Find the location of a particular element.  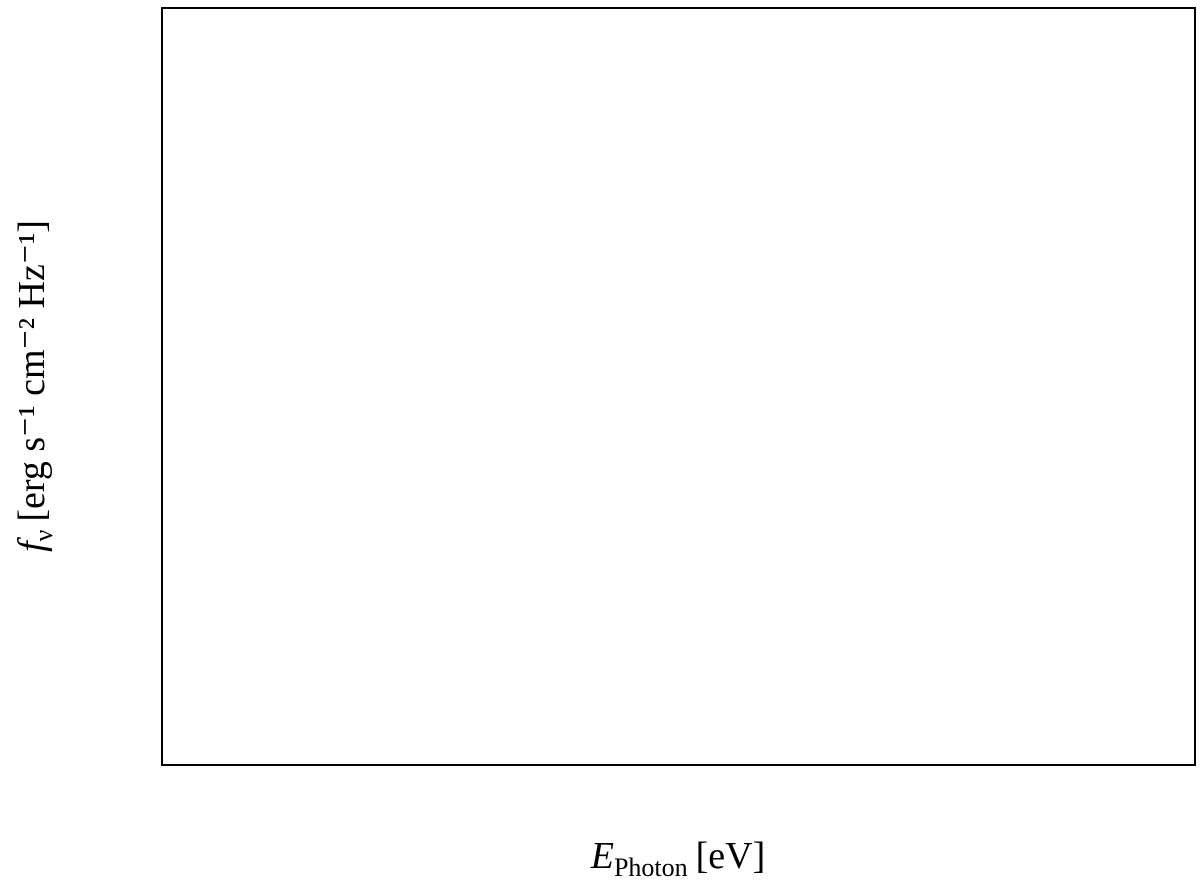

x-axis-label: EPhoton [eV] is located at coordinates (678, 858).